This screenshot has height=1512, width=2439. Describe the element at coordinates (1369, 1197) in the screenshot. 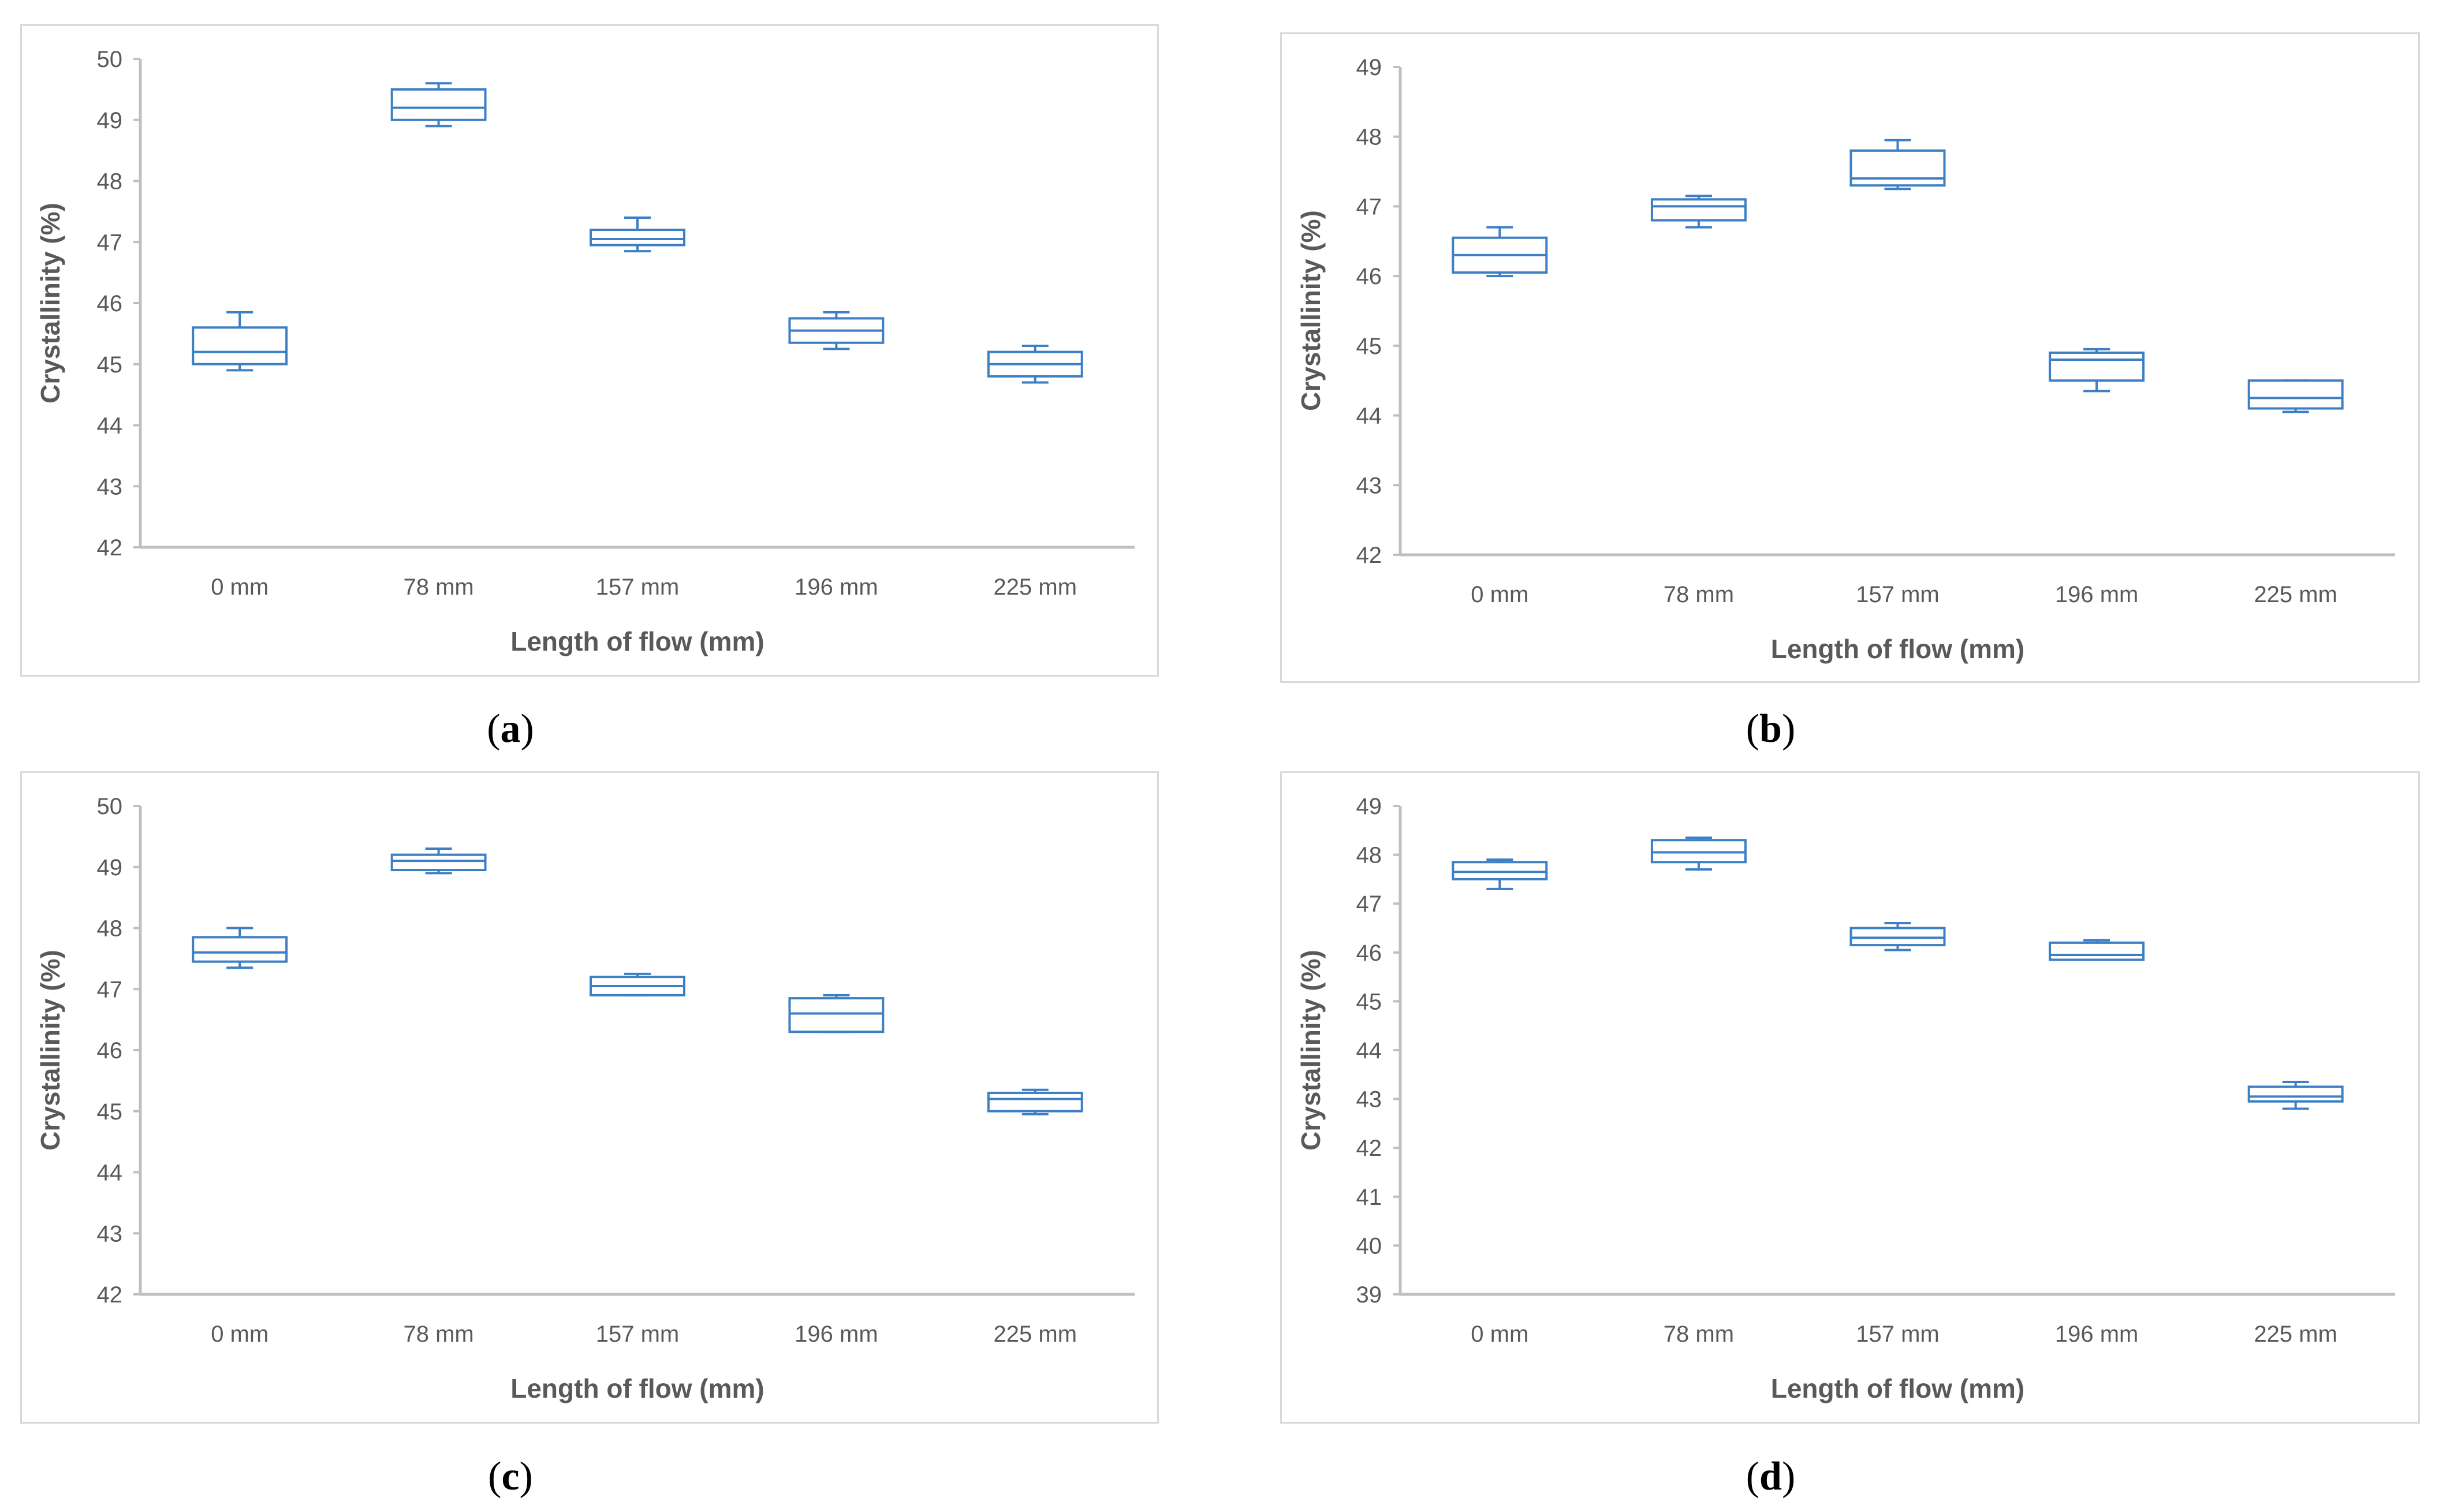

I see `y-tick-label: 41` at that location.